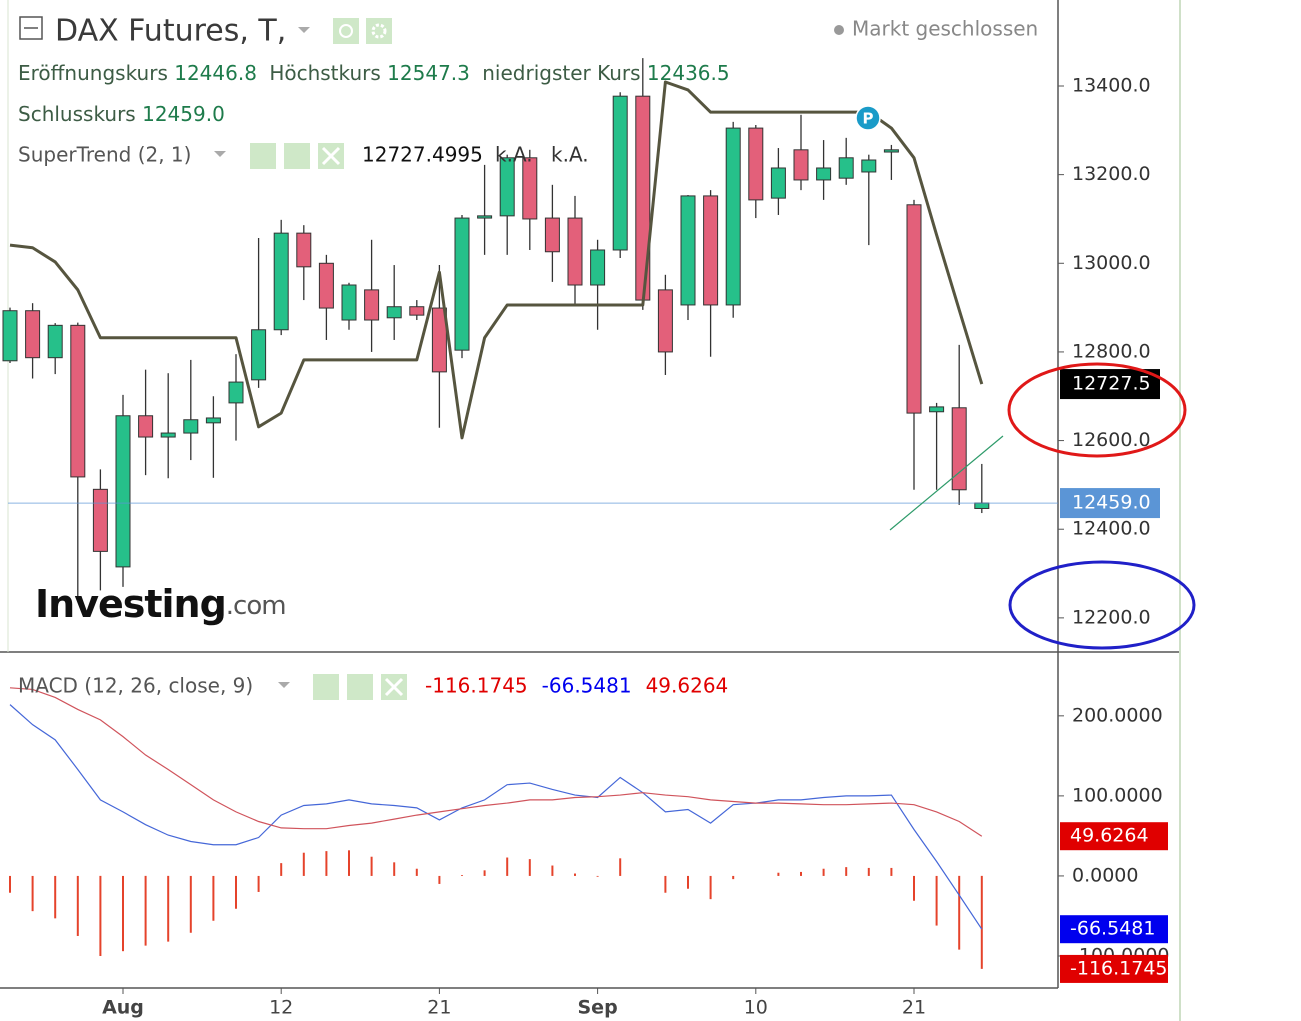 The height and width of the screenshot is (1021, 1301). I want to click on legend-value: 12446.8, so click(215, 73).